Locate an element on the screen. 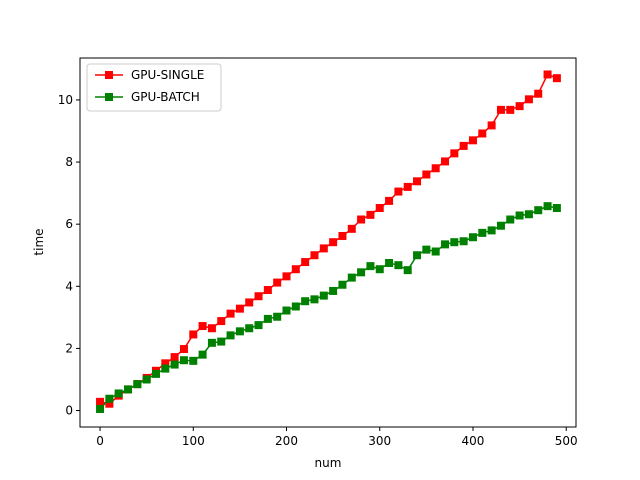 Image resolution: width=640 pixels, height=480 pixels. legend-marker-gpu-single is located at coordinates (109, 75).